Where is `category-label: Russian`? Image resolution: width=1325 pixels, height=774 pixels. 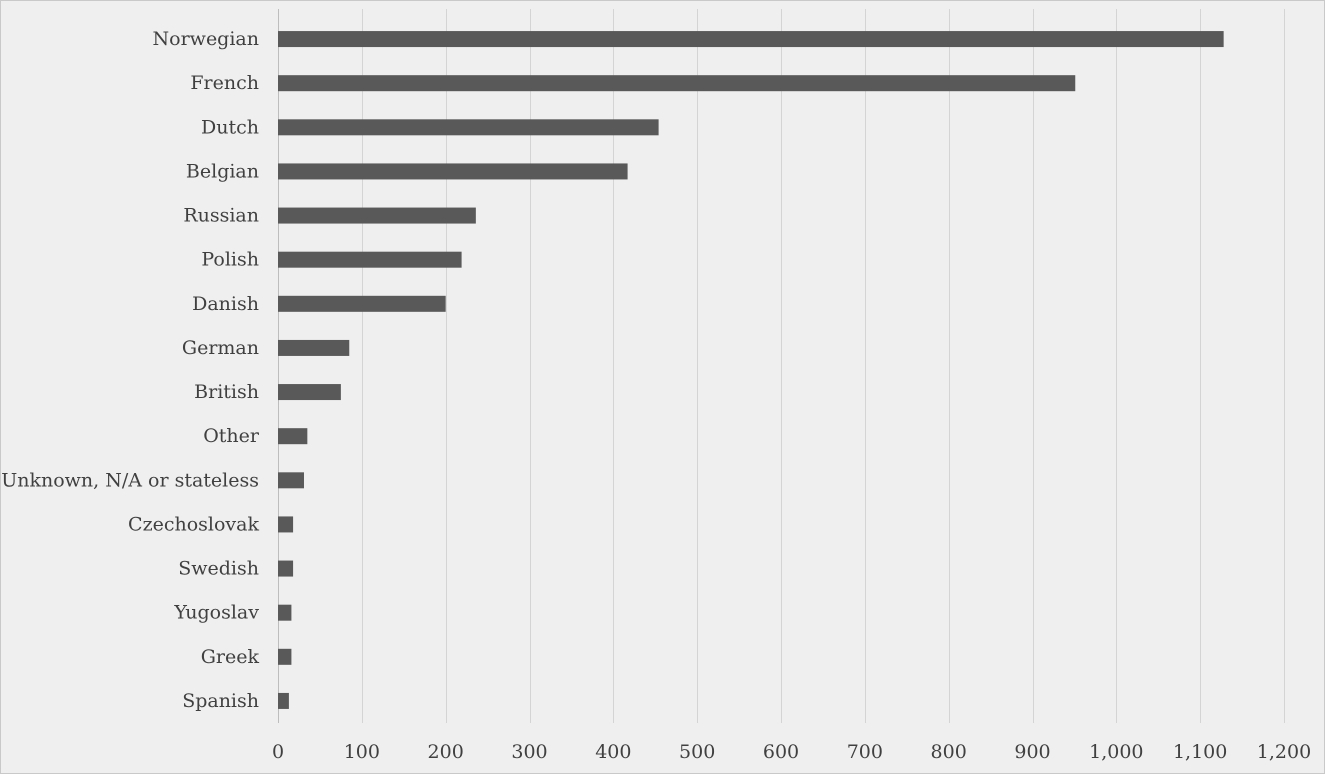 category-label: Russian is located at coordinates (221, 216).